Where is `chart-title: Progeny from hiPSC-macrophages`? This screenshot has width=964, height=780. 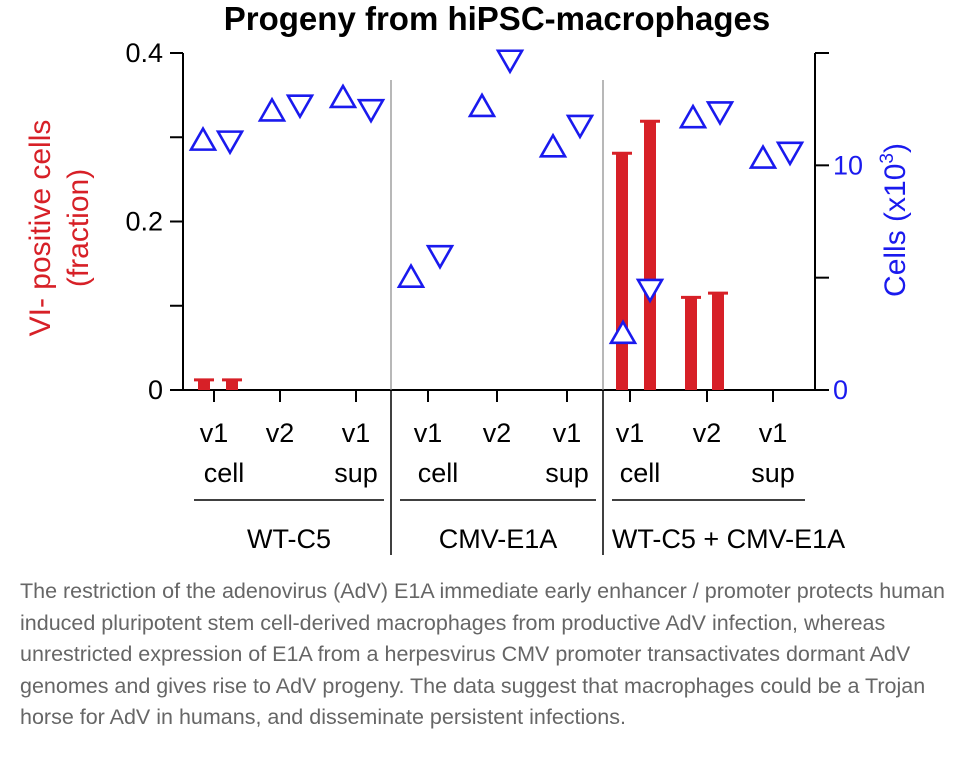 chart-title: Progeny from hiPSC-macrophages is located at coordinates (497, 18).